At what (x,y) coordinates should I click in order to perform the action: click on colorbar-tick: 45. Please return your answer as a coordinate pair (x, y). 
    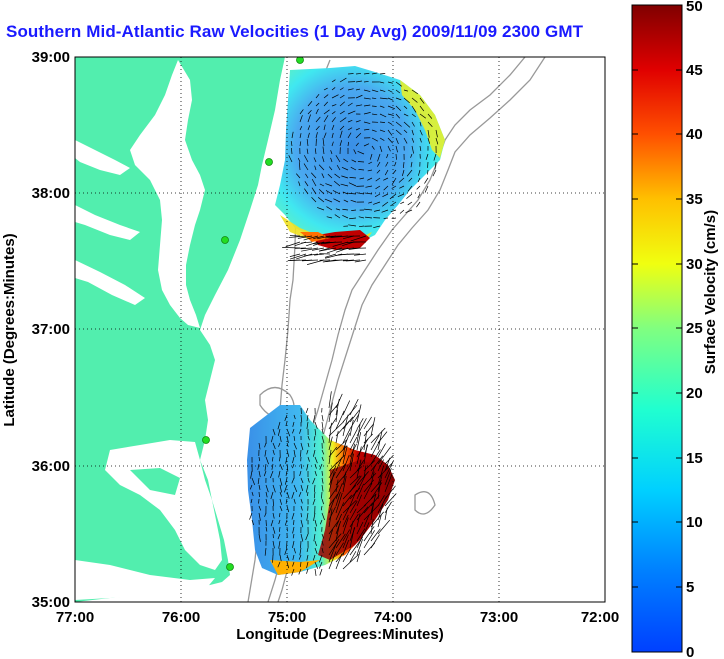
    Looking at the image, I should click on (694, 70).